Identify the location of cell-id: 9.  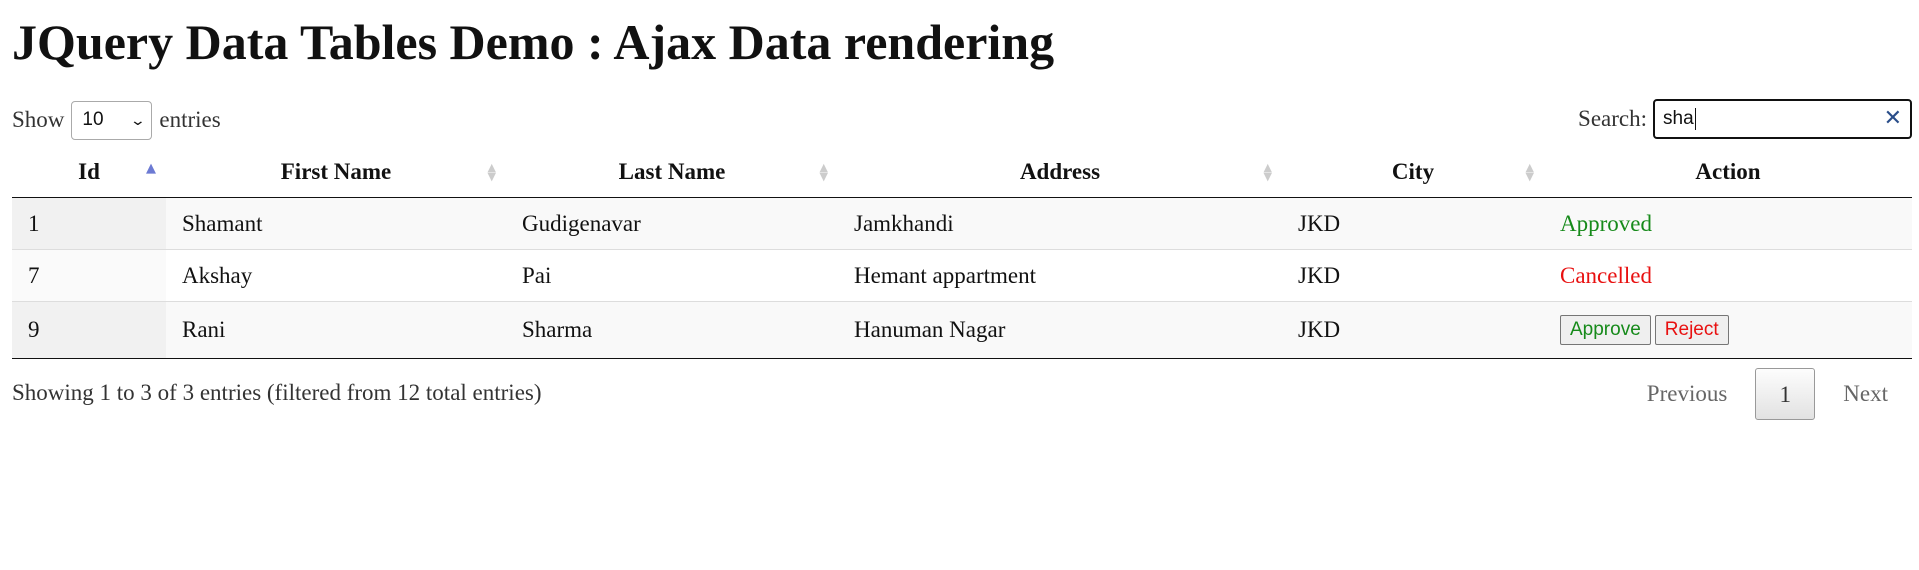
(89, 330).